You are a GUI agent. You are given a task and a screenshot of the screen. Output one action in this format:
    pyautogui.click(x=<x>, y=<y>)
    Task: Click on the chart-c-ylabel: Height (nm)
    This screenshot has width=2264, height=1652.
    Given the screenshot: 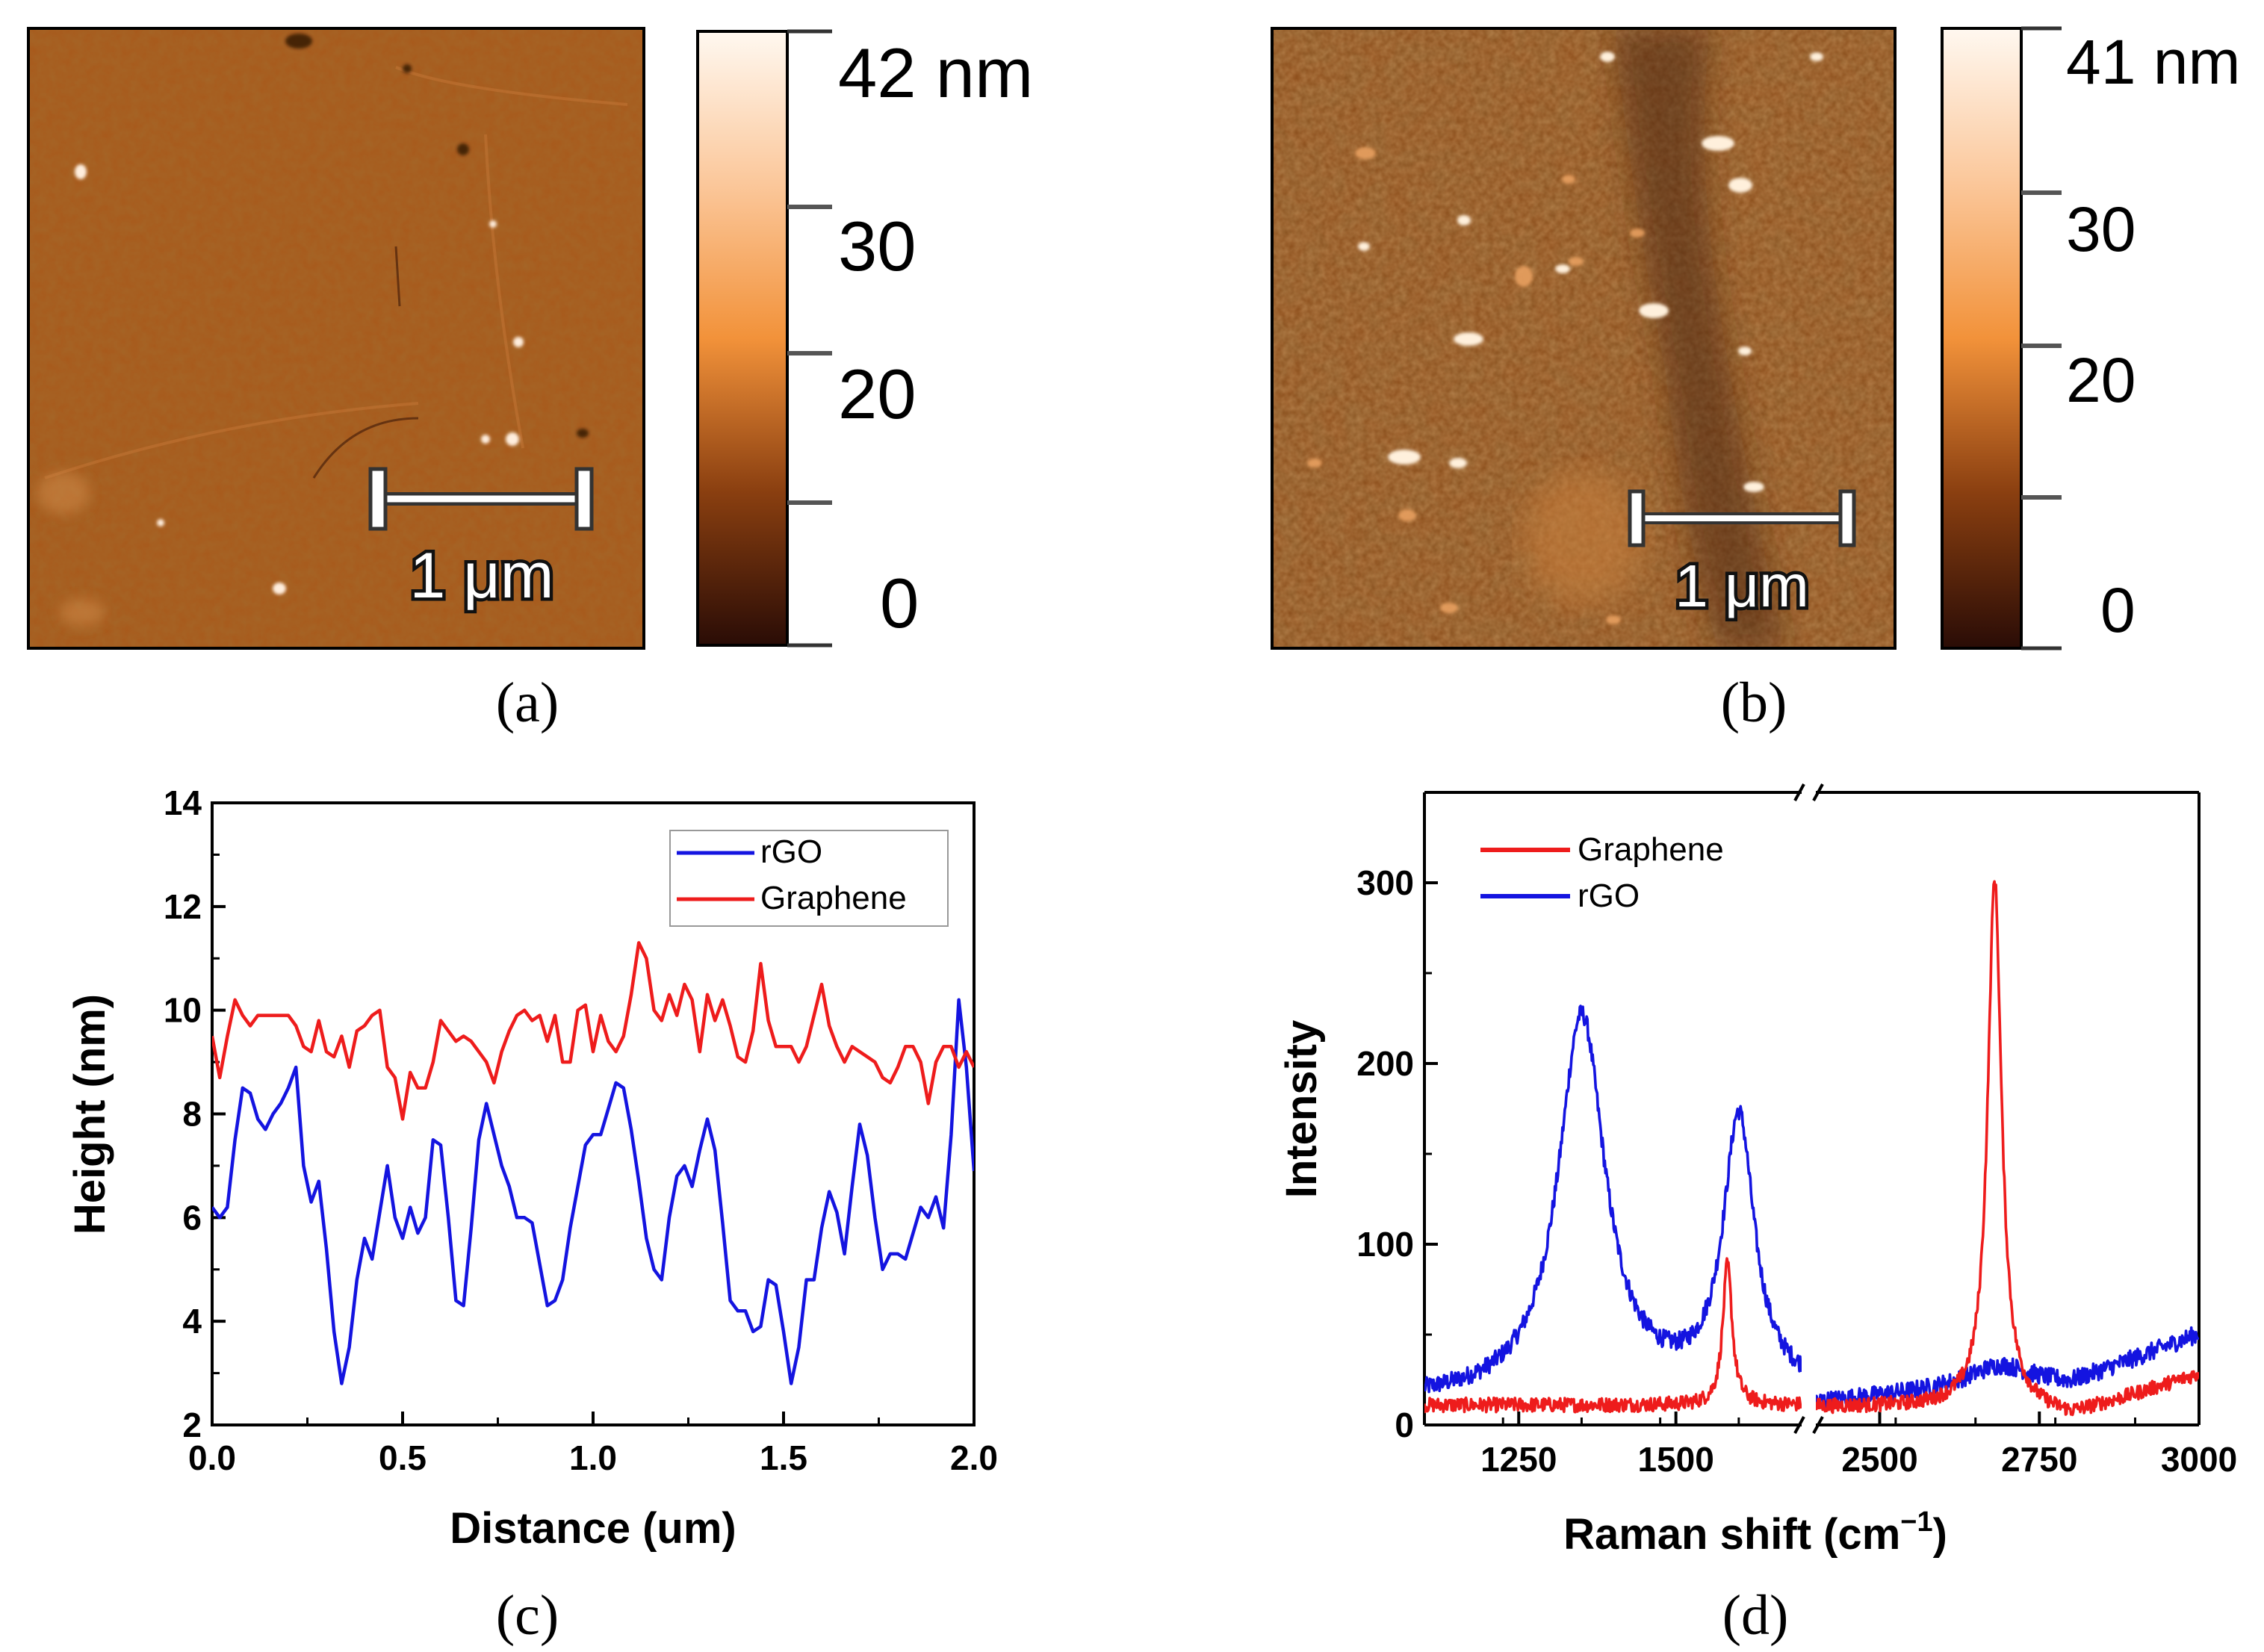 What is the action you would take?
    pyautogui.click(x=90, y=1114)
    